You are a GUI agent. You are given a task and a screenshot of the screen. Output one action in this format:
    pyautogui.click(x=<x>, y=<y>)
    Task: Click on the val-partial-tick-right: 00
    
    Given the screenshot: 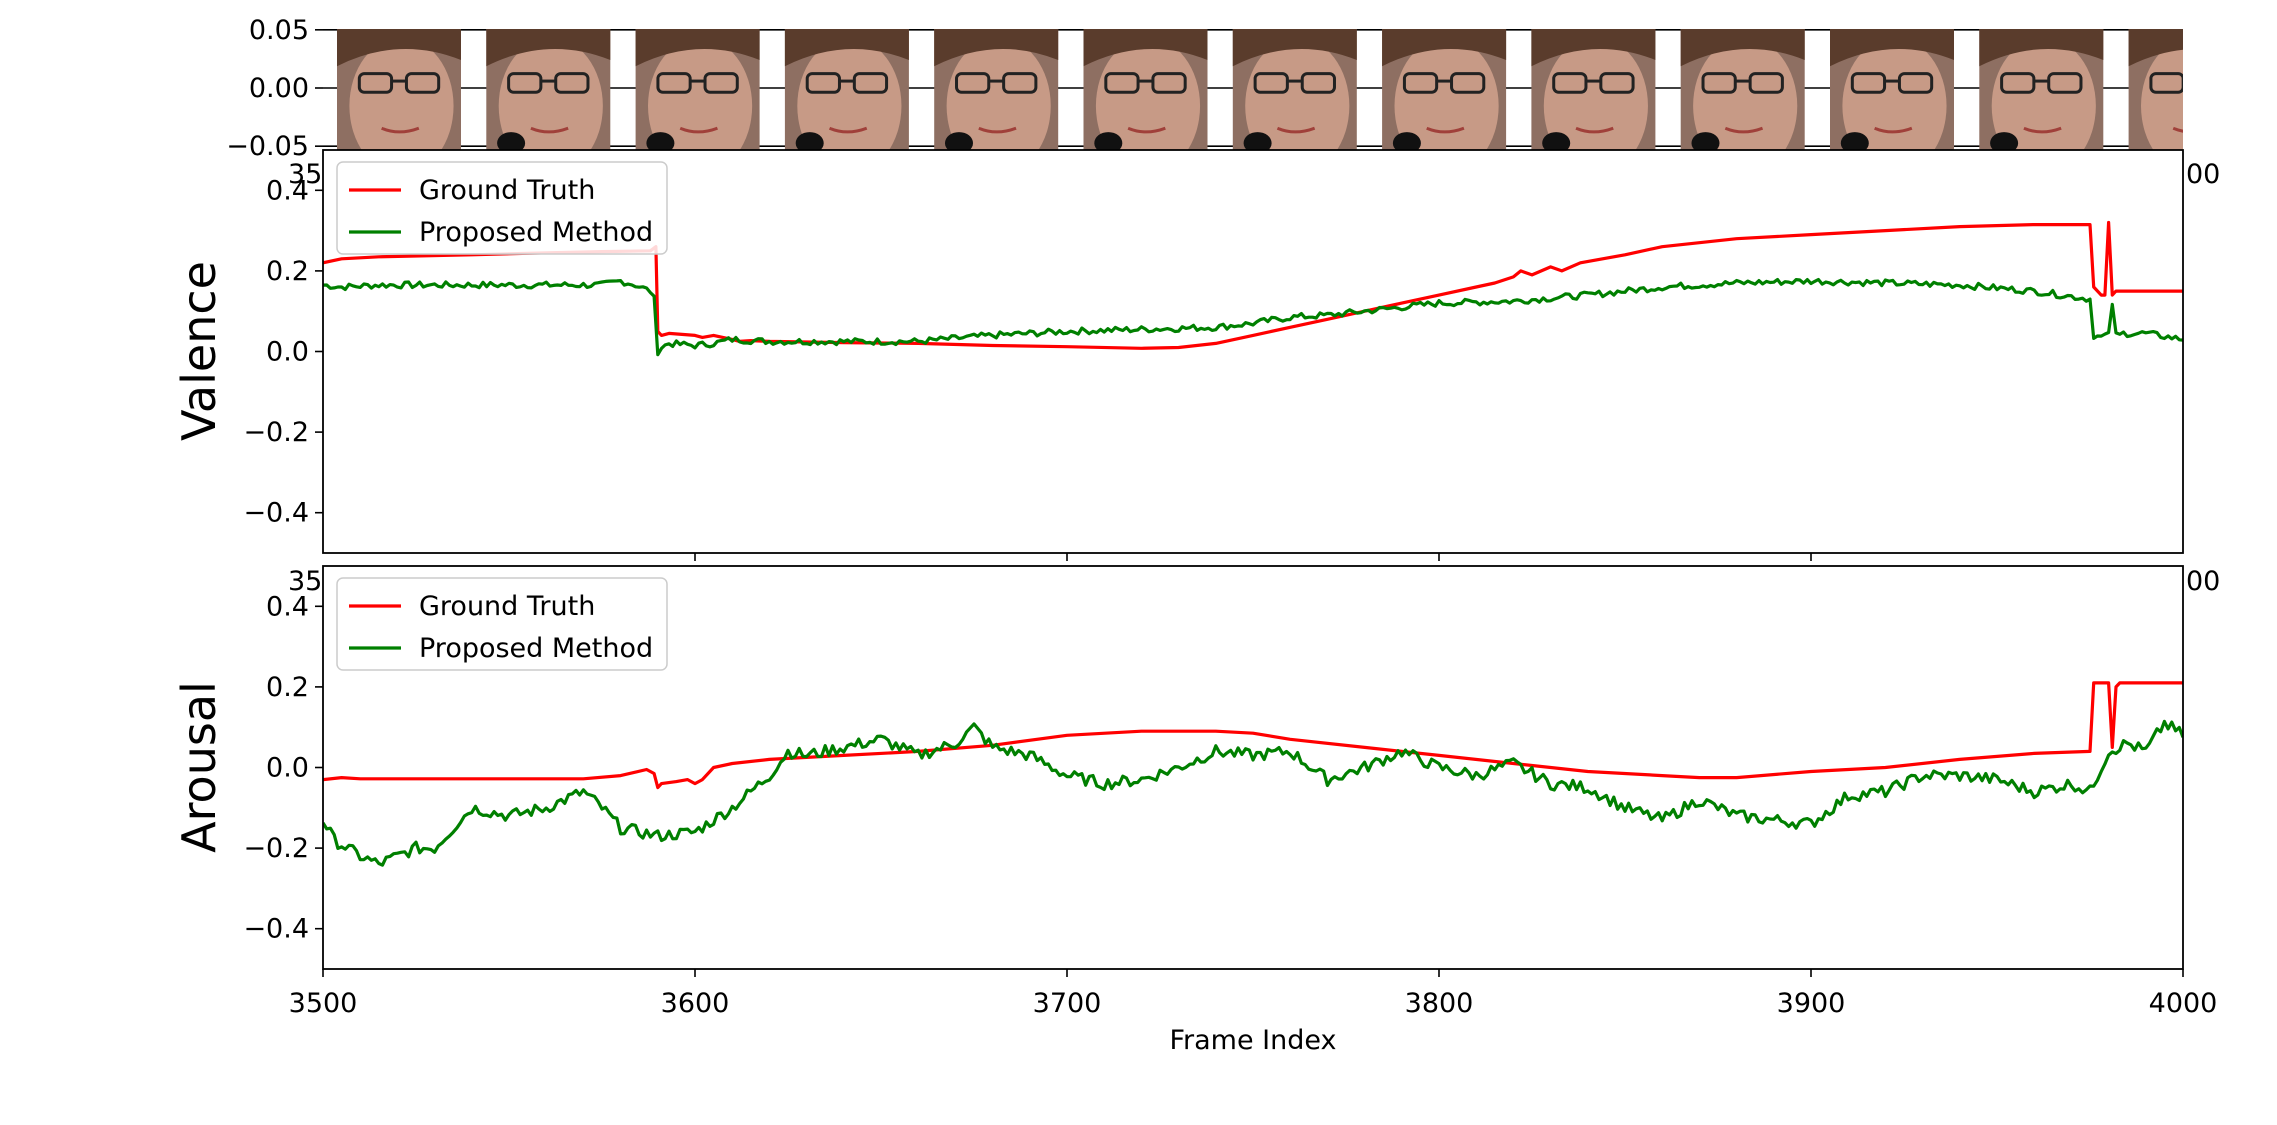 What is the action you would take?
    pyautogui.click(x=2203, y=581)
    